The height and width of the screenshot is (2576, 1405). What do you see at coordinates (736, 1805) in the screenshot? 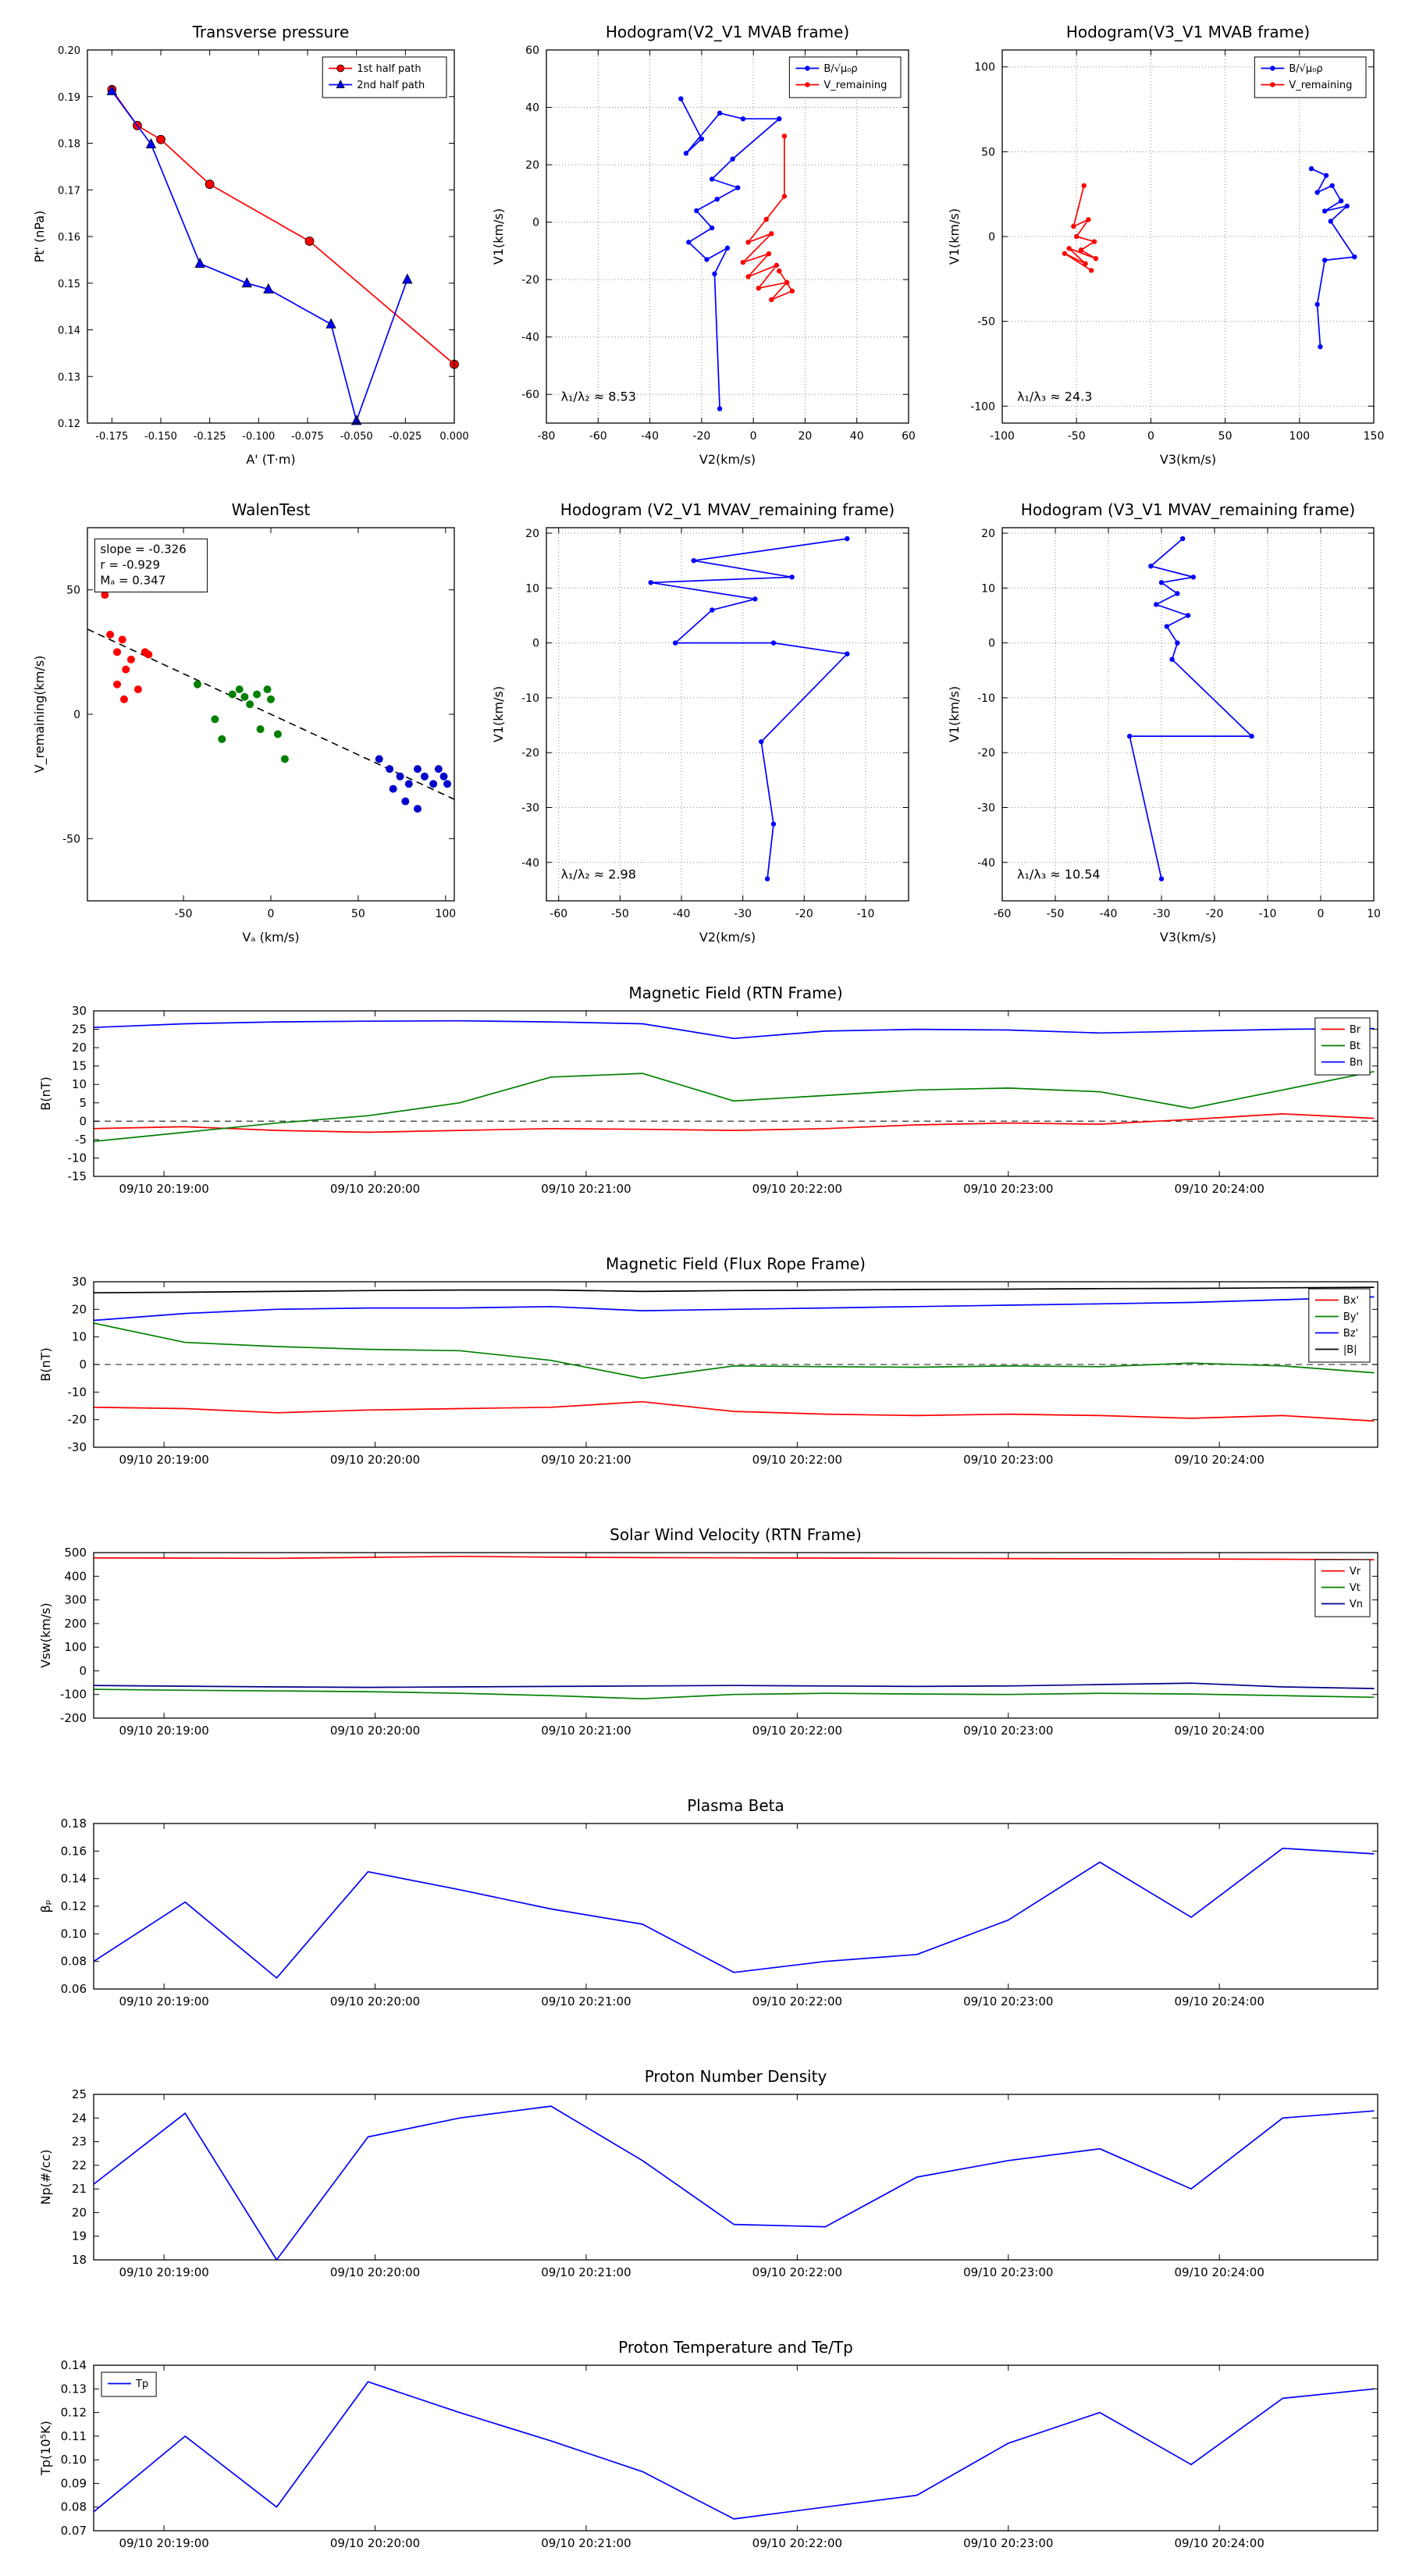
I see `svg-text: Plasma Beta` at bounding box center [736, 1805].